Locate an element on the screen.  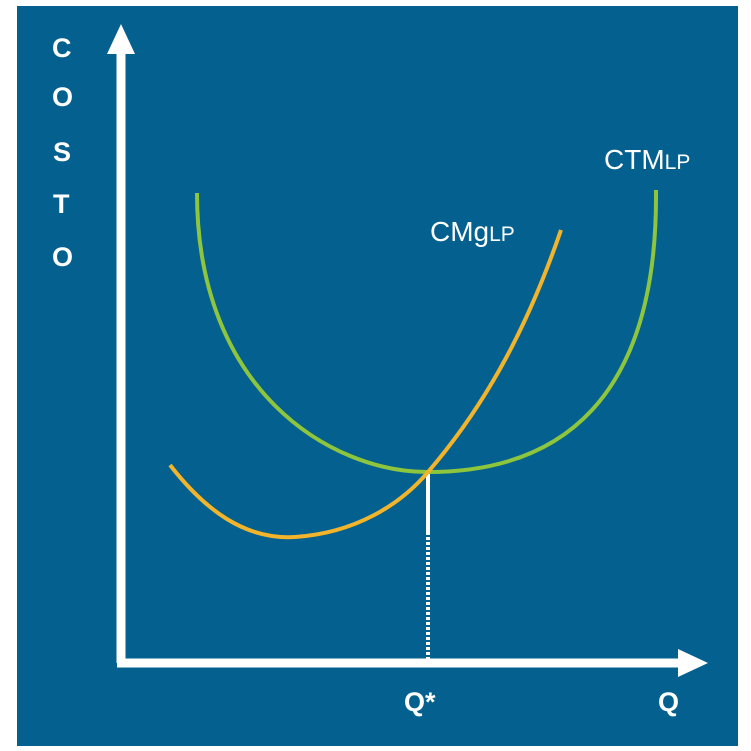
y-axis-letter-4: T is located at coordinates (61, 204).